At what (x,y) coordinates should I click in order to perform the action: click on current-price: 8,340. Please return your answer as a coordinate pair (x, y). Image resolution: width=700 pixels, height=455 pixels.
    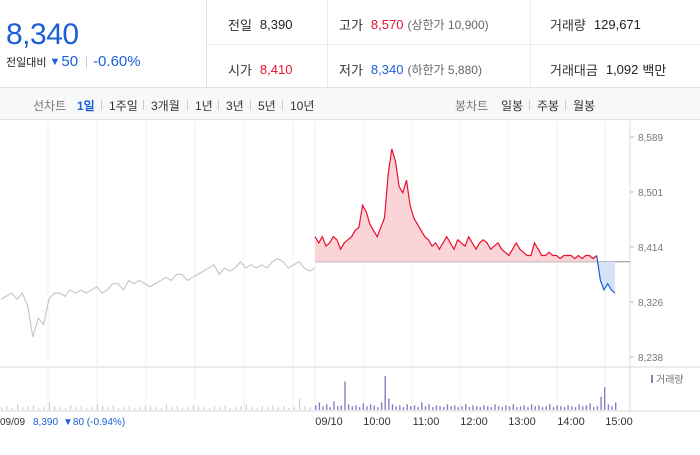
    Looking at the image, I should click on (42, 34).